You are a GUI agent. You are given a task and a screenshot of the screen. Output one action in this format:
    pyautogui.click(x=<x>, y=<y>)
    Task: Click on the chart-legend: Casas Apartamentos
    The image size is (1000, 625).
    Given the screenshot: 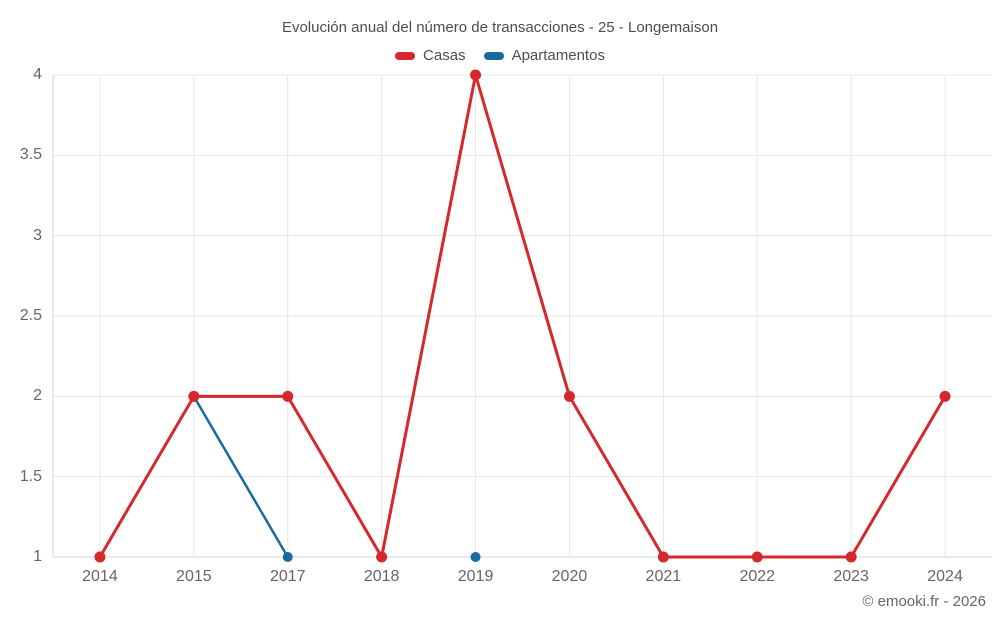 What is the action you would take?
    pyautogui.click(x=500, y=56)
    